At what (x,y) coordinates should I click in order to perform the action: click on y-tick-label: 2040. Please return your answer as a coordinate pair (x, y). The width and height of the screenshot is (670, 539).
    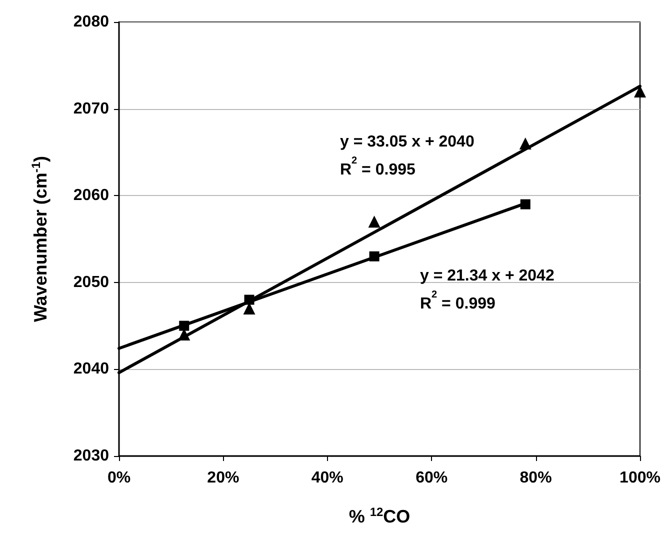
    Looking at the image, I should click on (91, 369).